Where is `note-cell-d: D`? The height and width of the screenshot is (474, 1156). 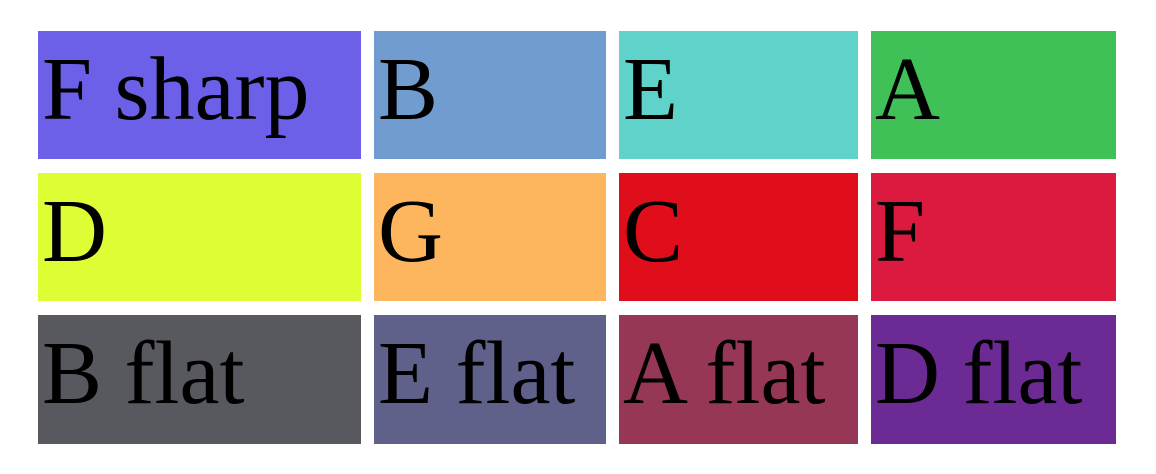 note-cell-d: D is located at coordinates (199, 237).